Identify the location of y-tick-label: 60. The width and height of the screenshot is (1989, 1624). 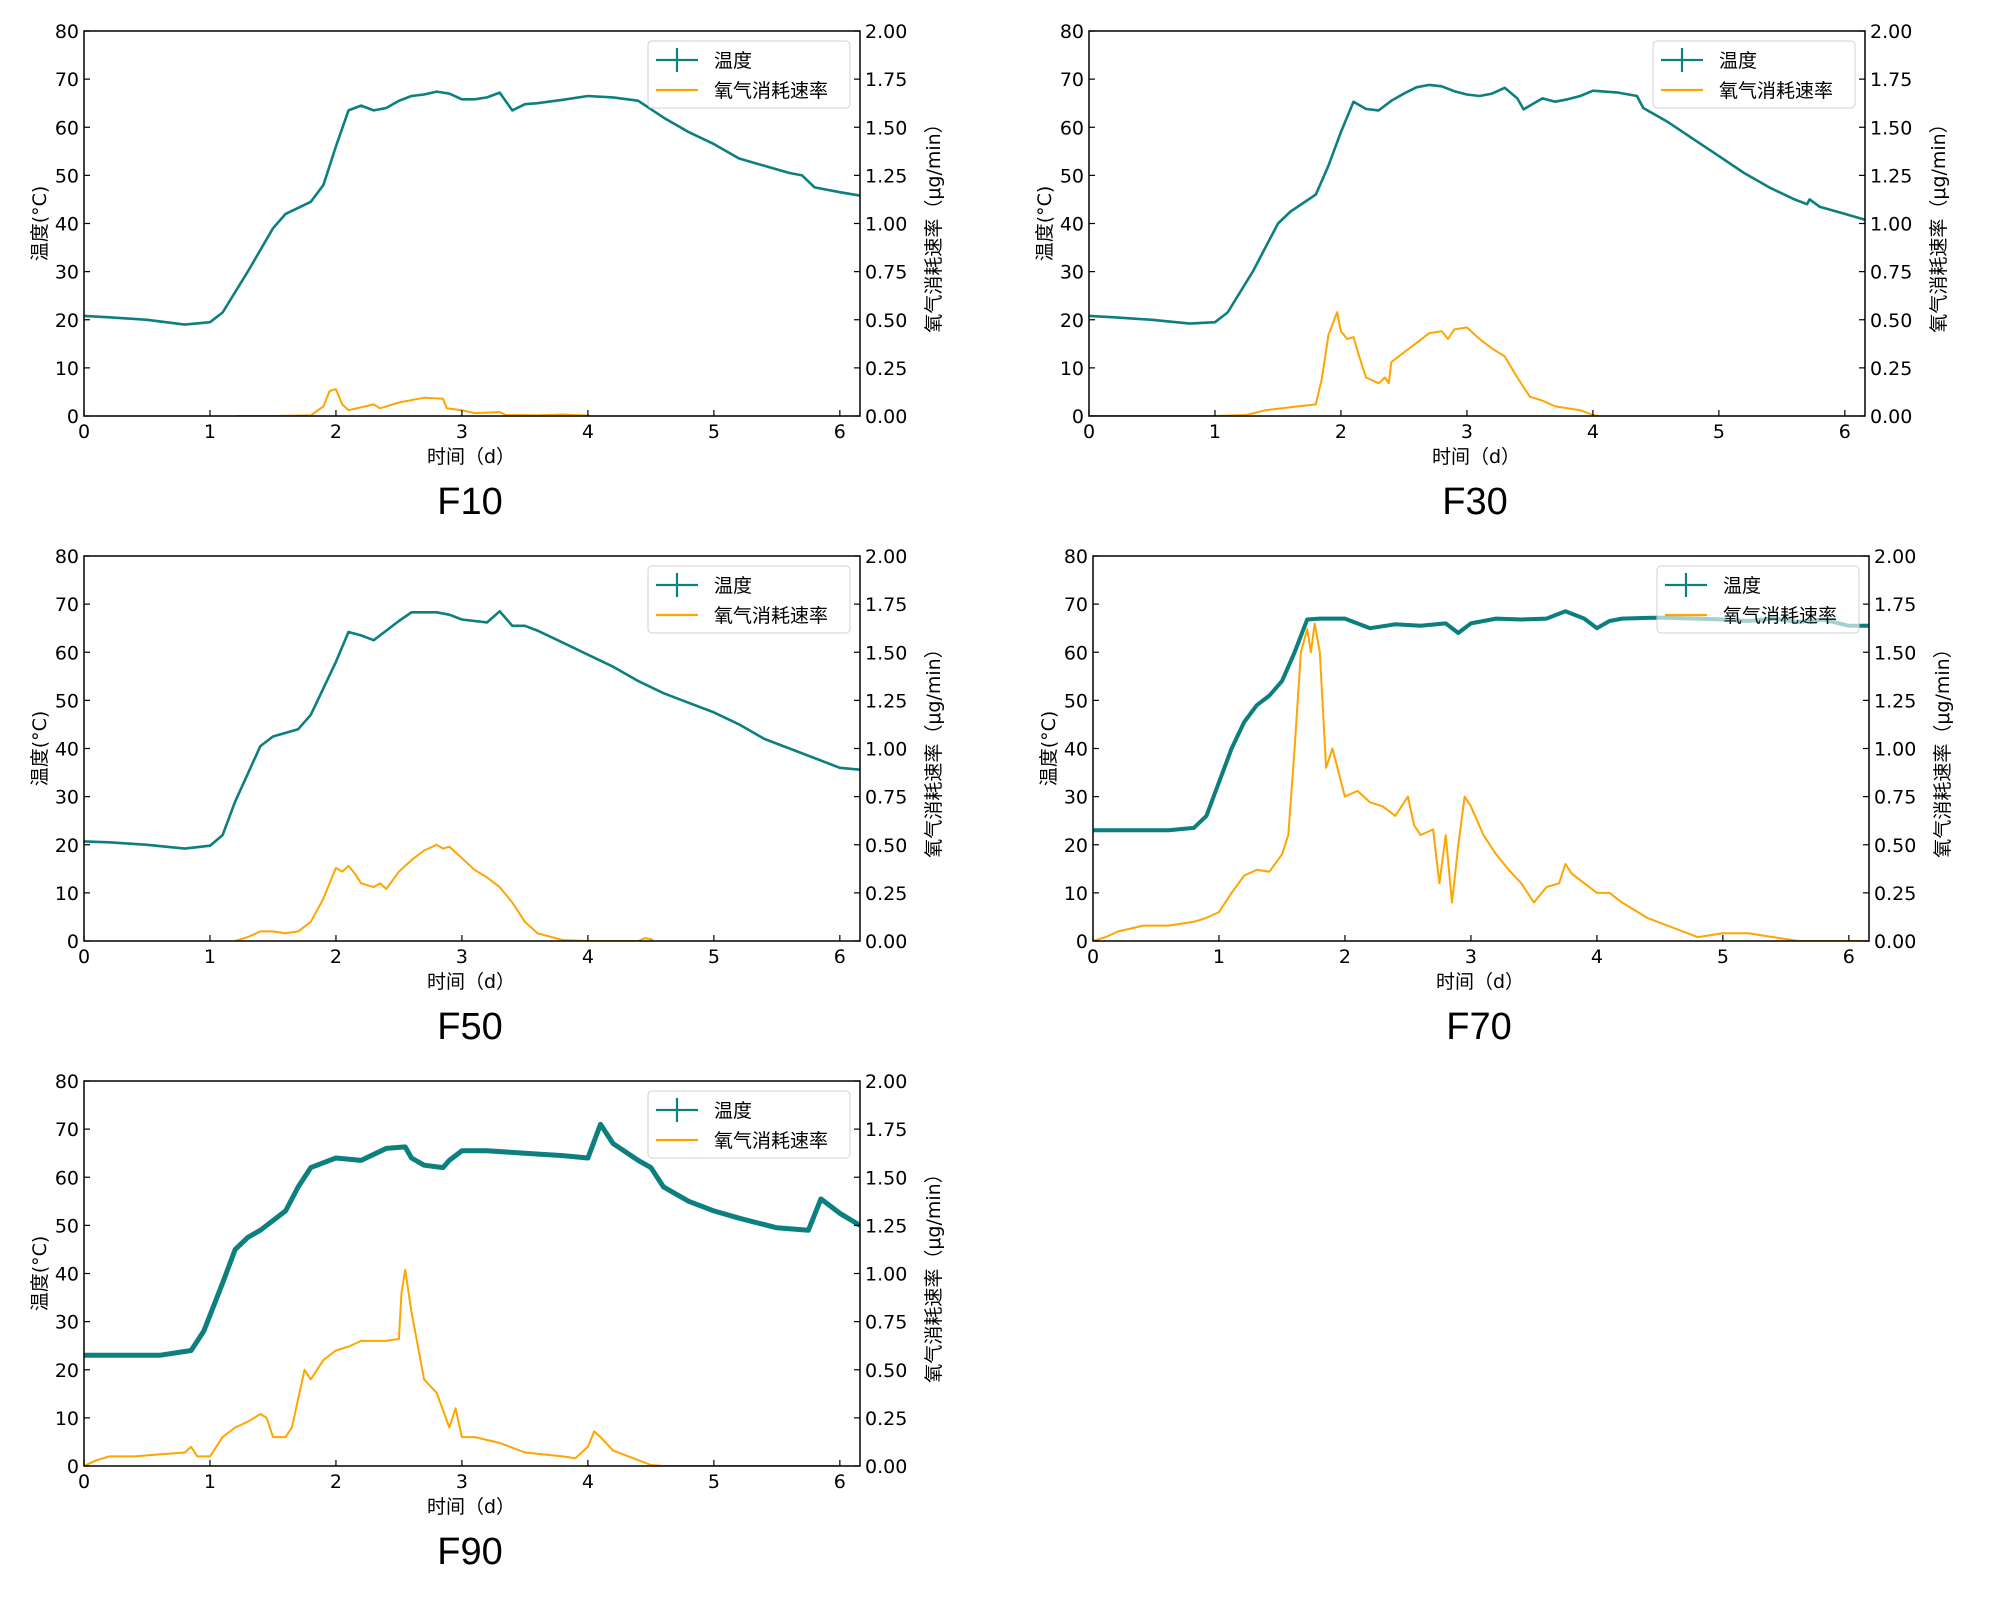
(1076, 653).